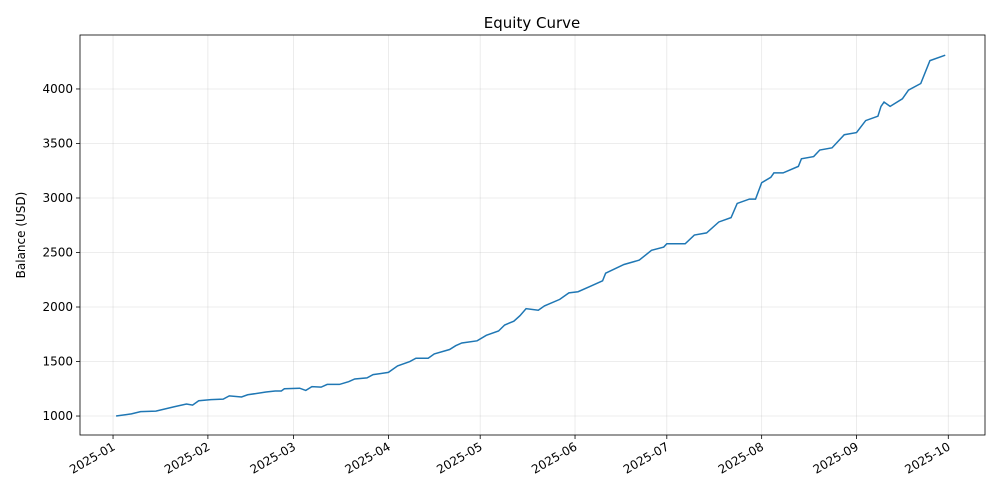 The image size is (1000, 500). What do you see at coordinates (459, 457) in the screenshot?
I see `x-tick-label: 2025-05` at bounding box center [459, 457].